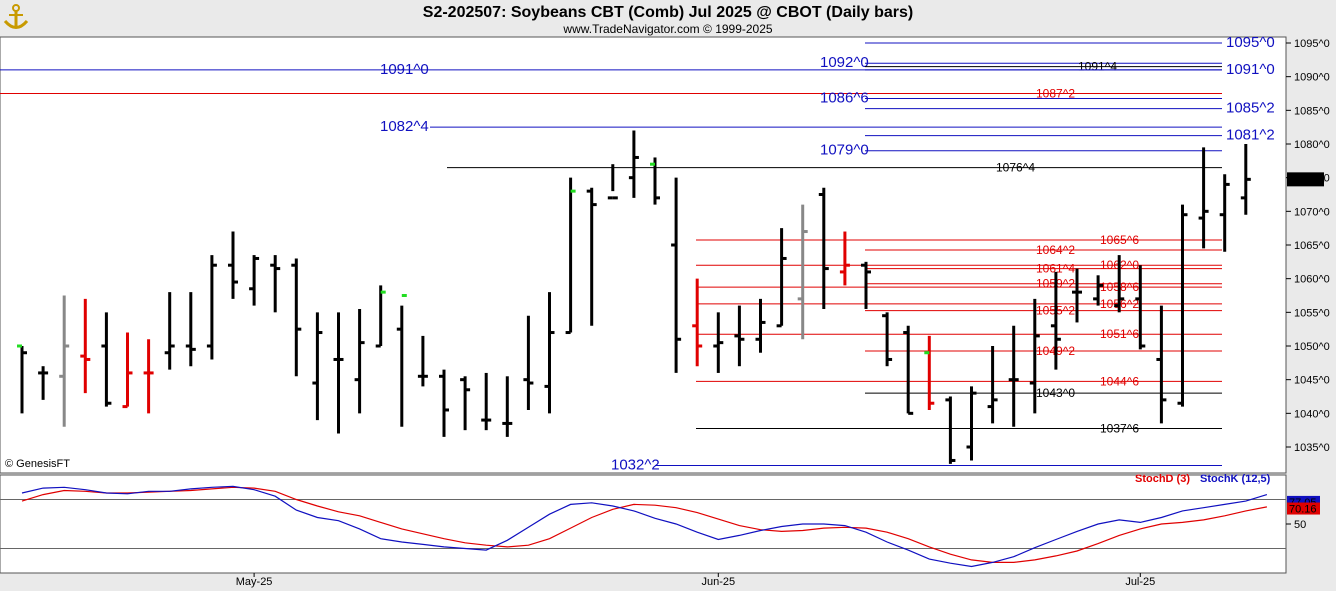 The image size is (1336, 591). What do you see at coordinates (1312, 145) in the screenshot?
I see `price-tick-label: 1080^0` at bounding box center [1312, 145].